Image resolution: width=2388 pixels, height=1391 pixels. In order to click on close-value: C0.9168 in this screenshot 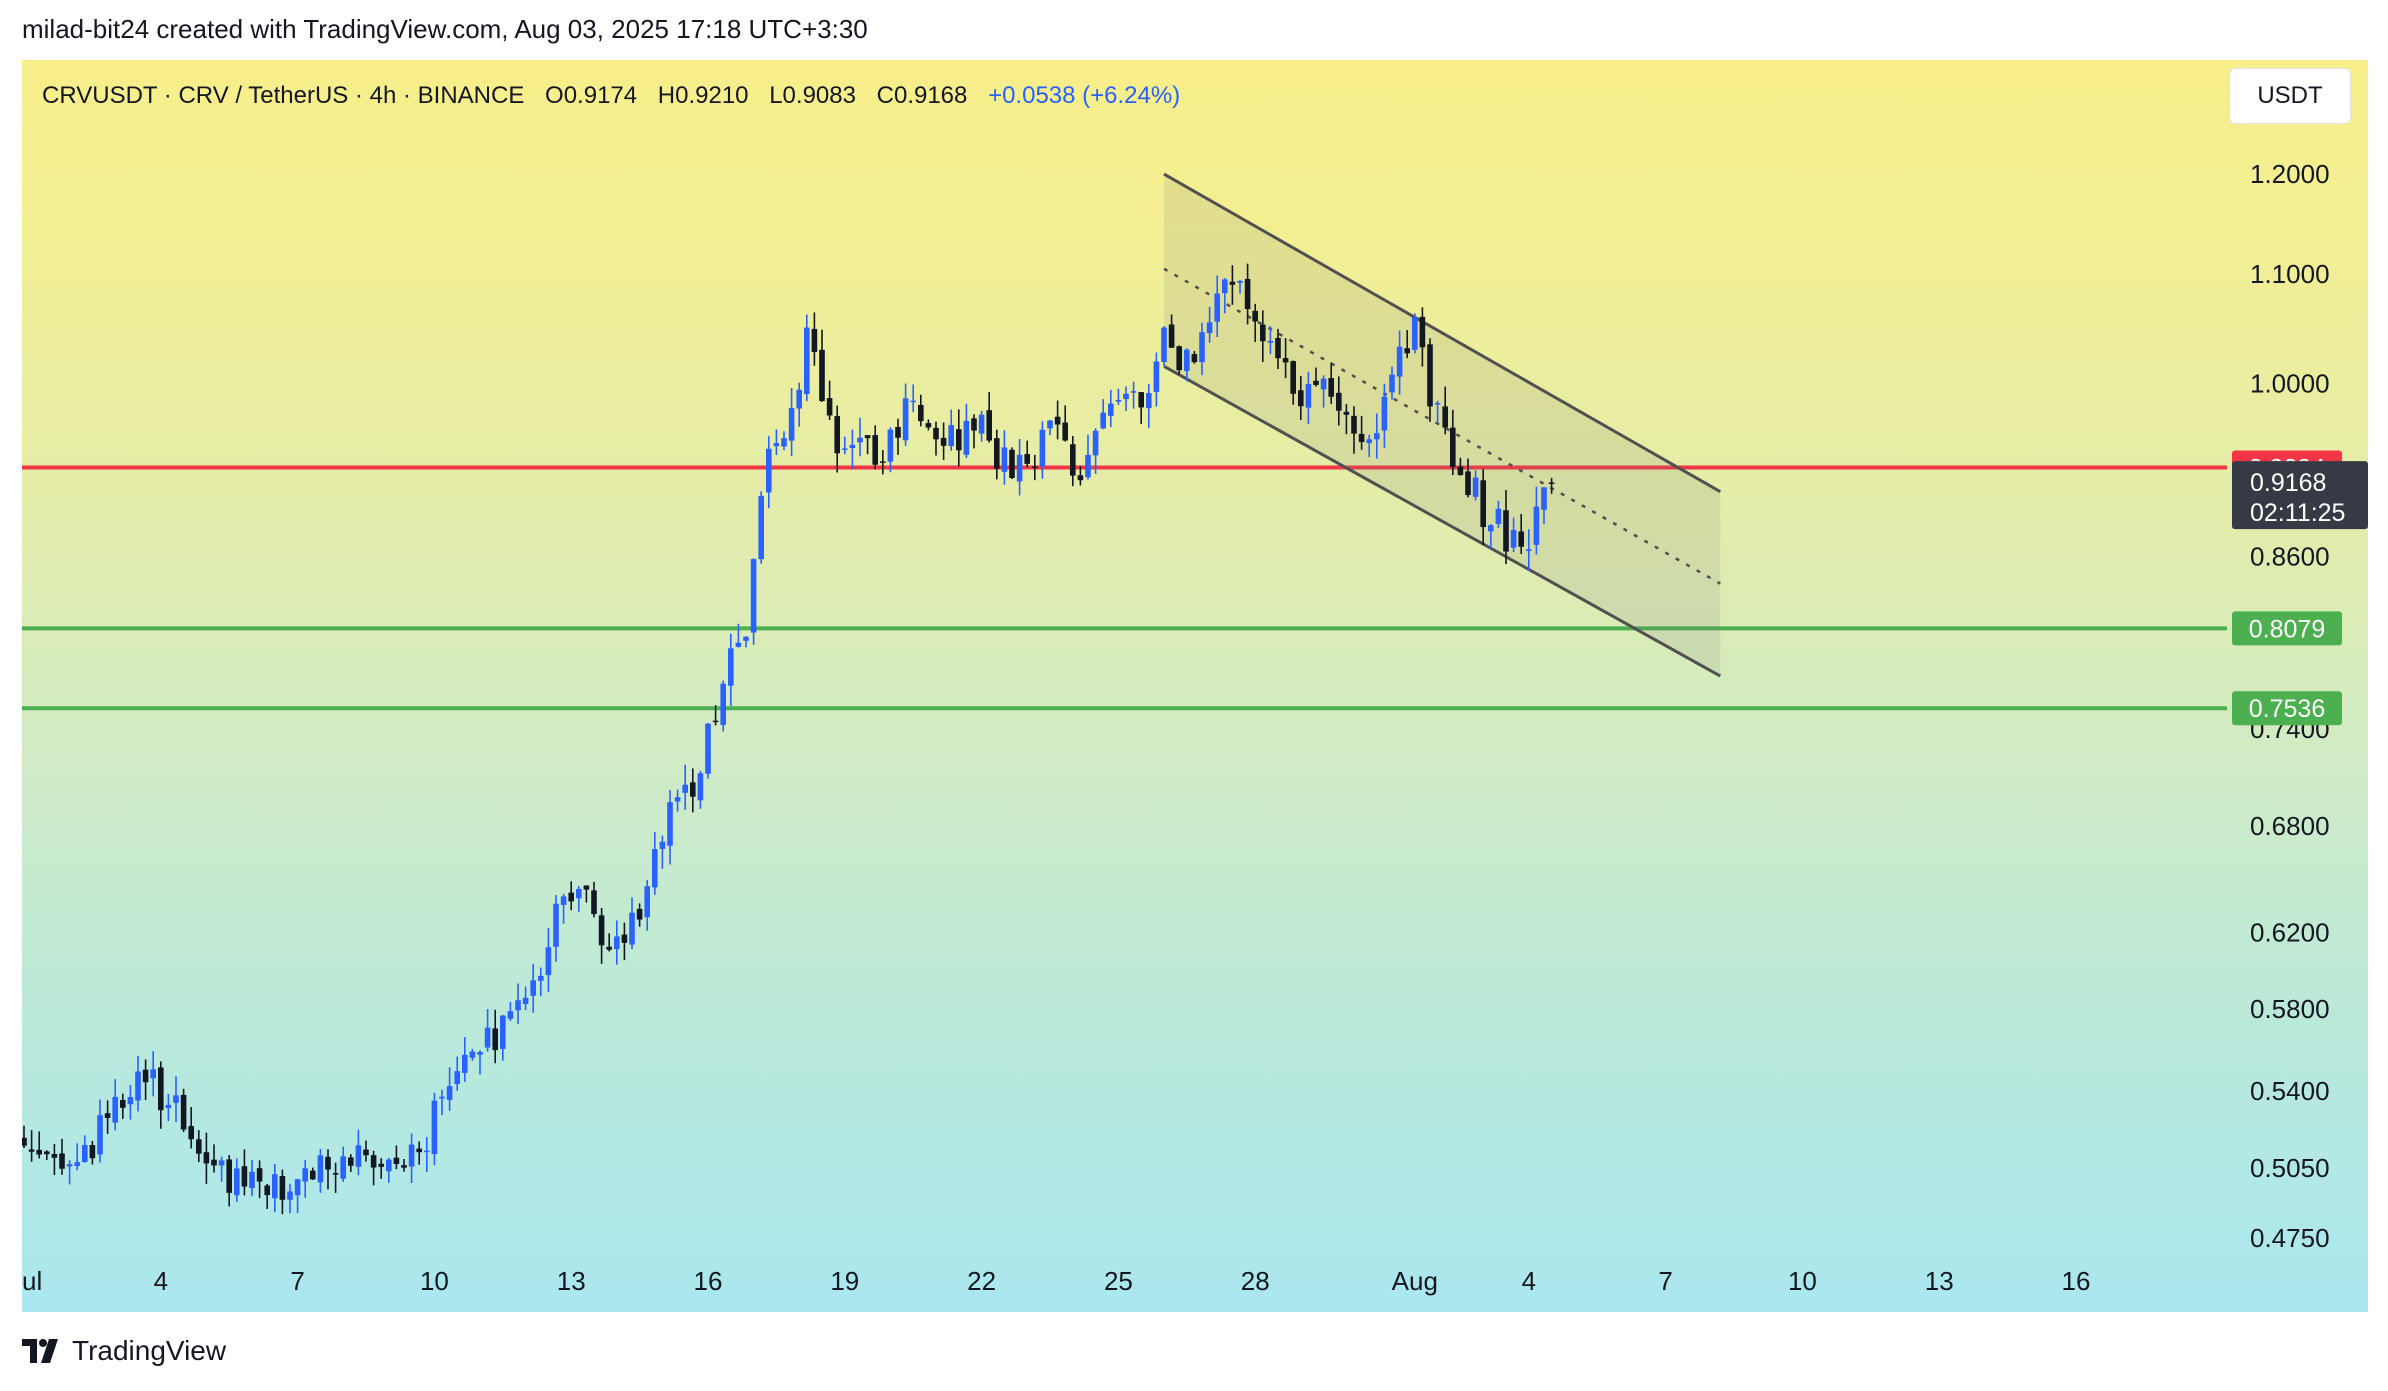, I will do `click(922, 95)`.